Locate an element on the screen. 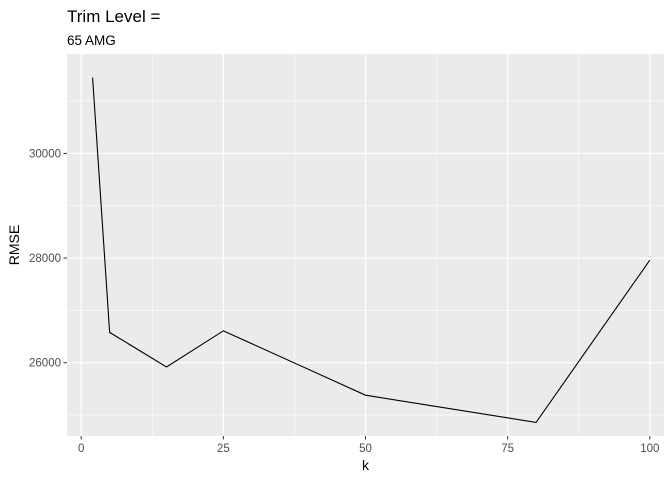 The image size is (672, 480). y-tick-label: 26000 is located at coordinates (45, 364).